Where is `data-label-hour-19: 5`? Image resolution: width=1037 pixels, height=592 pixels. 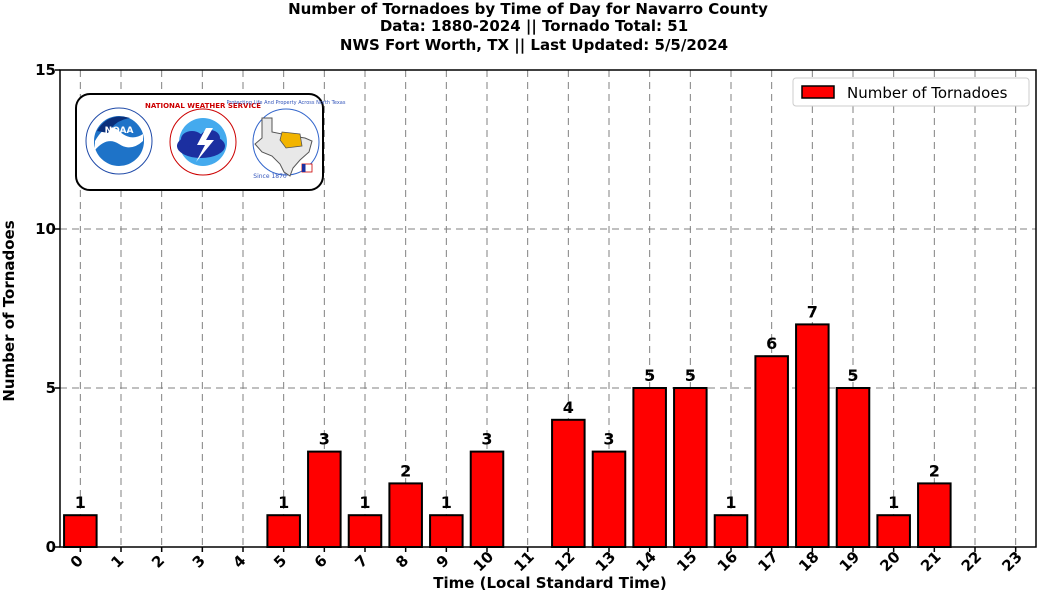 data-label-hour-19: 5 is located at coordinates (852, 375).